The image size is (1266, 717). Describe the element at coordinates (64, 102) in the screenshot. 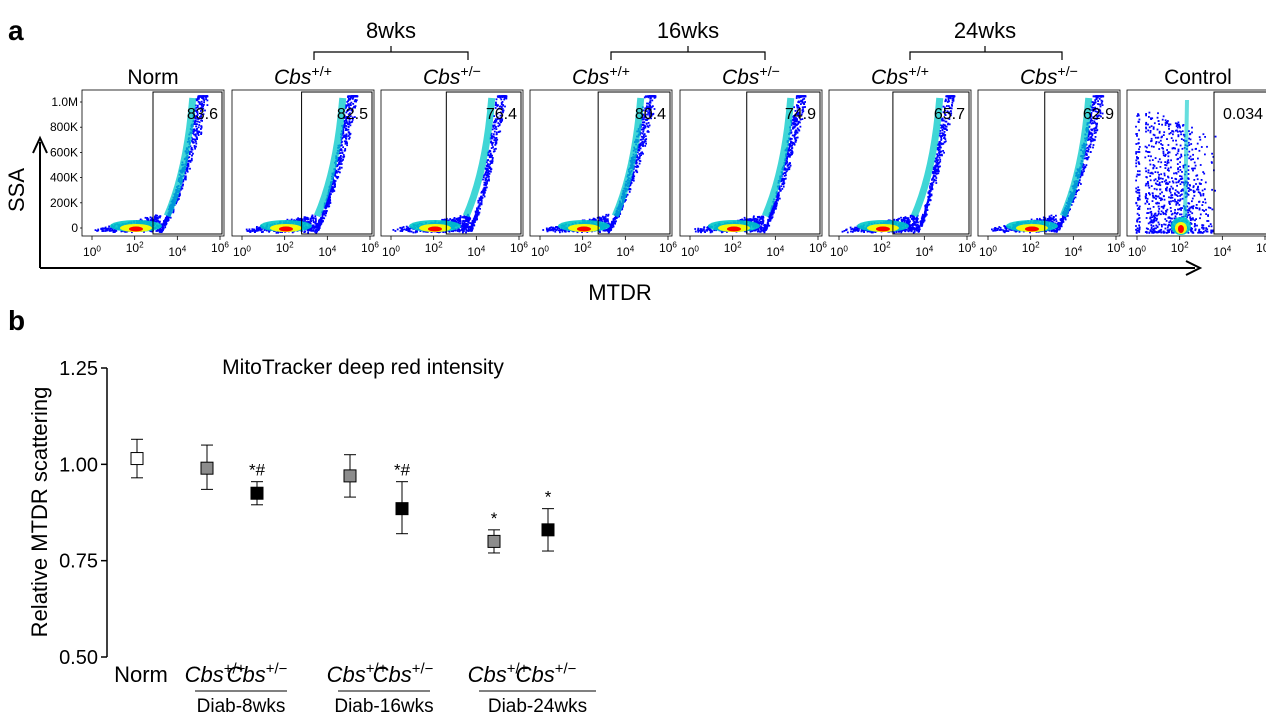

I see `ssa-y-tick-label: 1.0M` at that location.